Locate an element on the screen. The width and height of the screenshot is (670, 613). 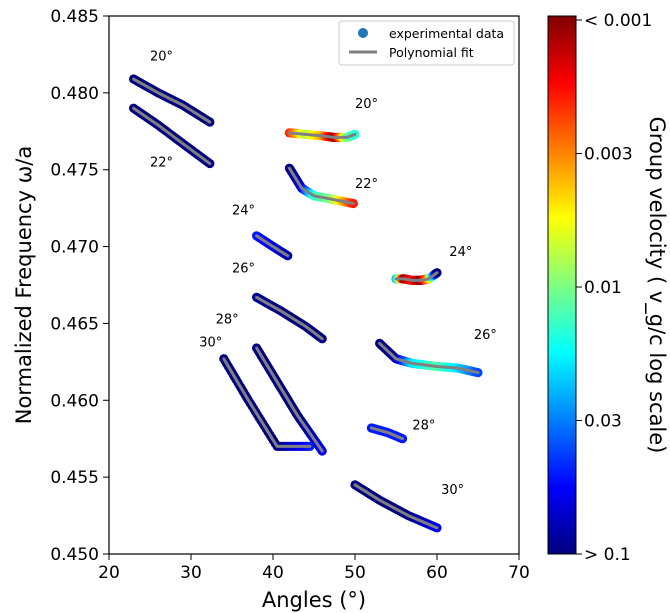
x-axis-ticks: 20 30 40 50 60 70 is located at coordinates (314, 568).